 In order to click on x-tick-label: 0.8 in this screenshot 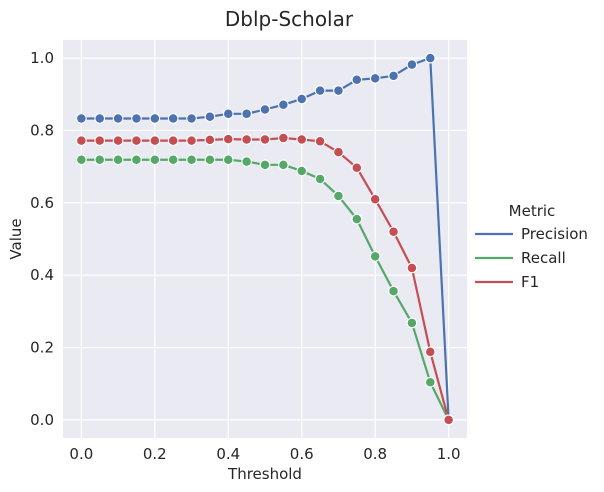, I will do `click(375, 454)`.